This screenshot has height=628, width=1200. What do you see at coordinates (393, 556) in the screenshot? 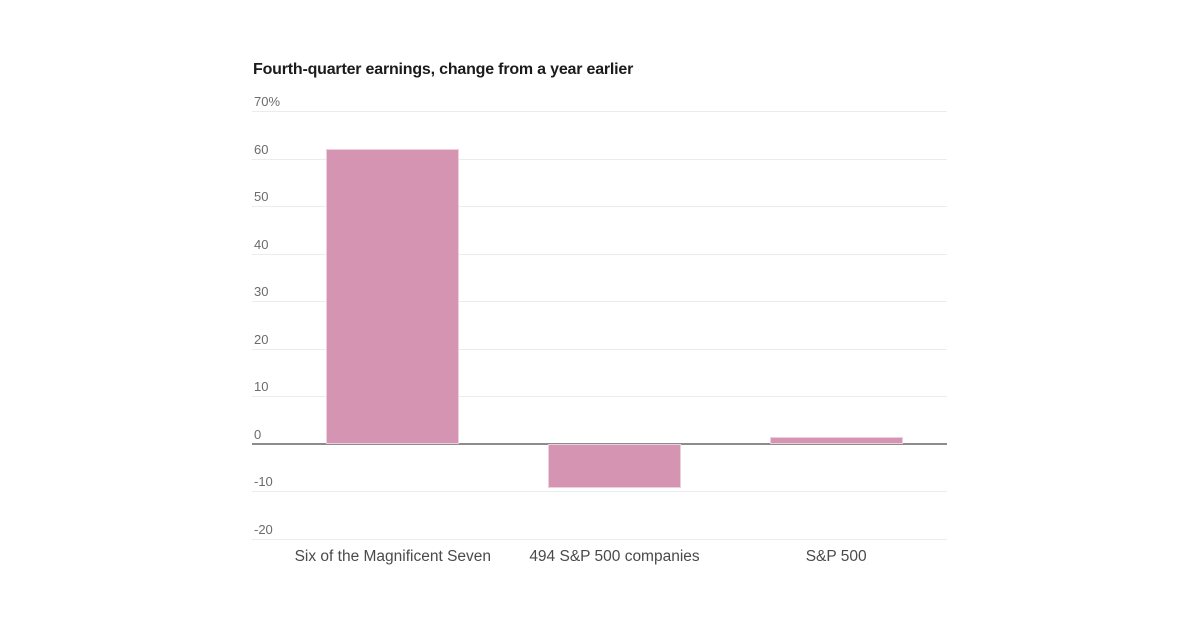
I see `x-category-label: Six of the Magnificent Seven` at bounding box center [393, 556].